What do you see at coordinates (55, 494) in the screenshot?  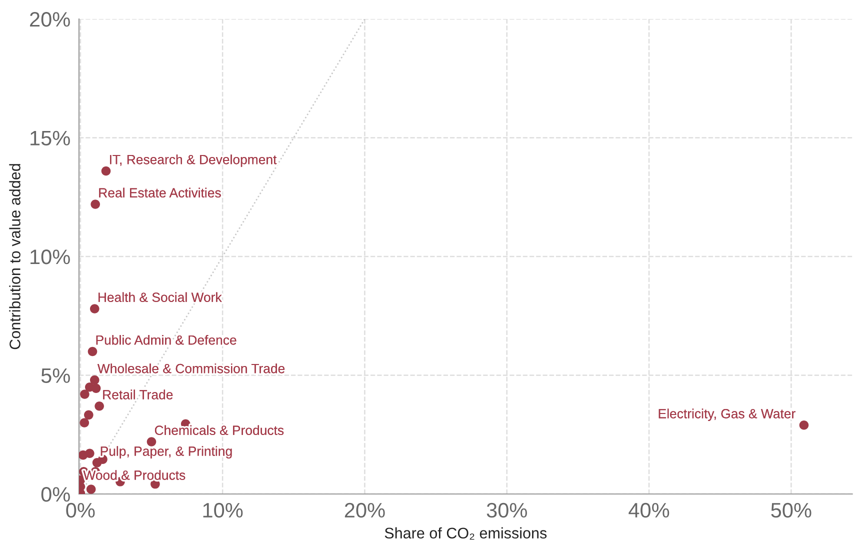 I see `y-tick-label: 0%` at bounding box center [55, 494].